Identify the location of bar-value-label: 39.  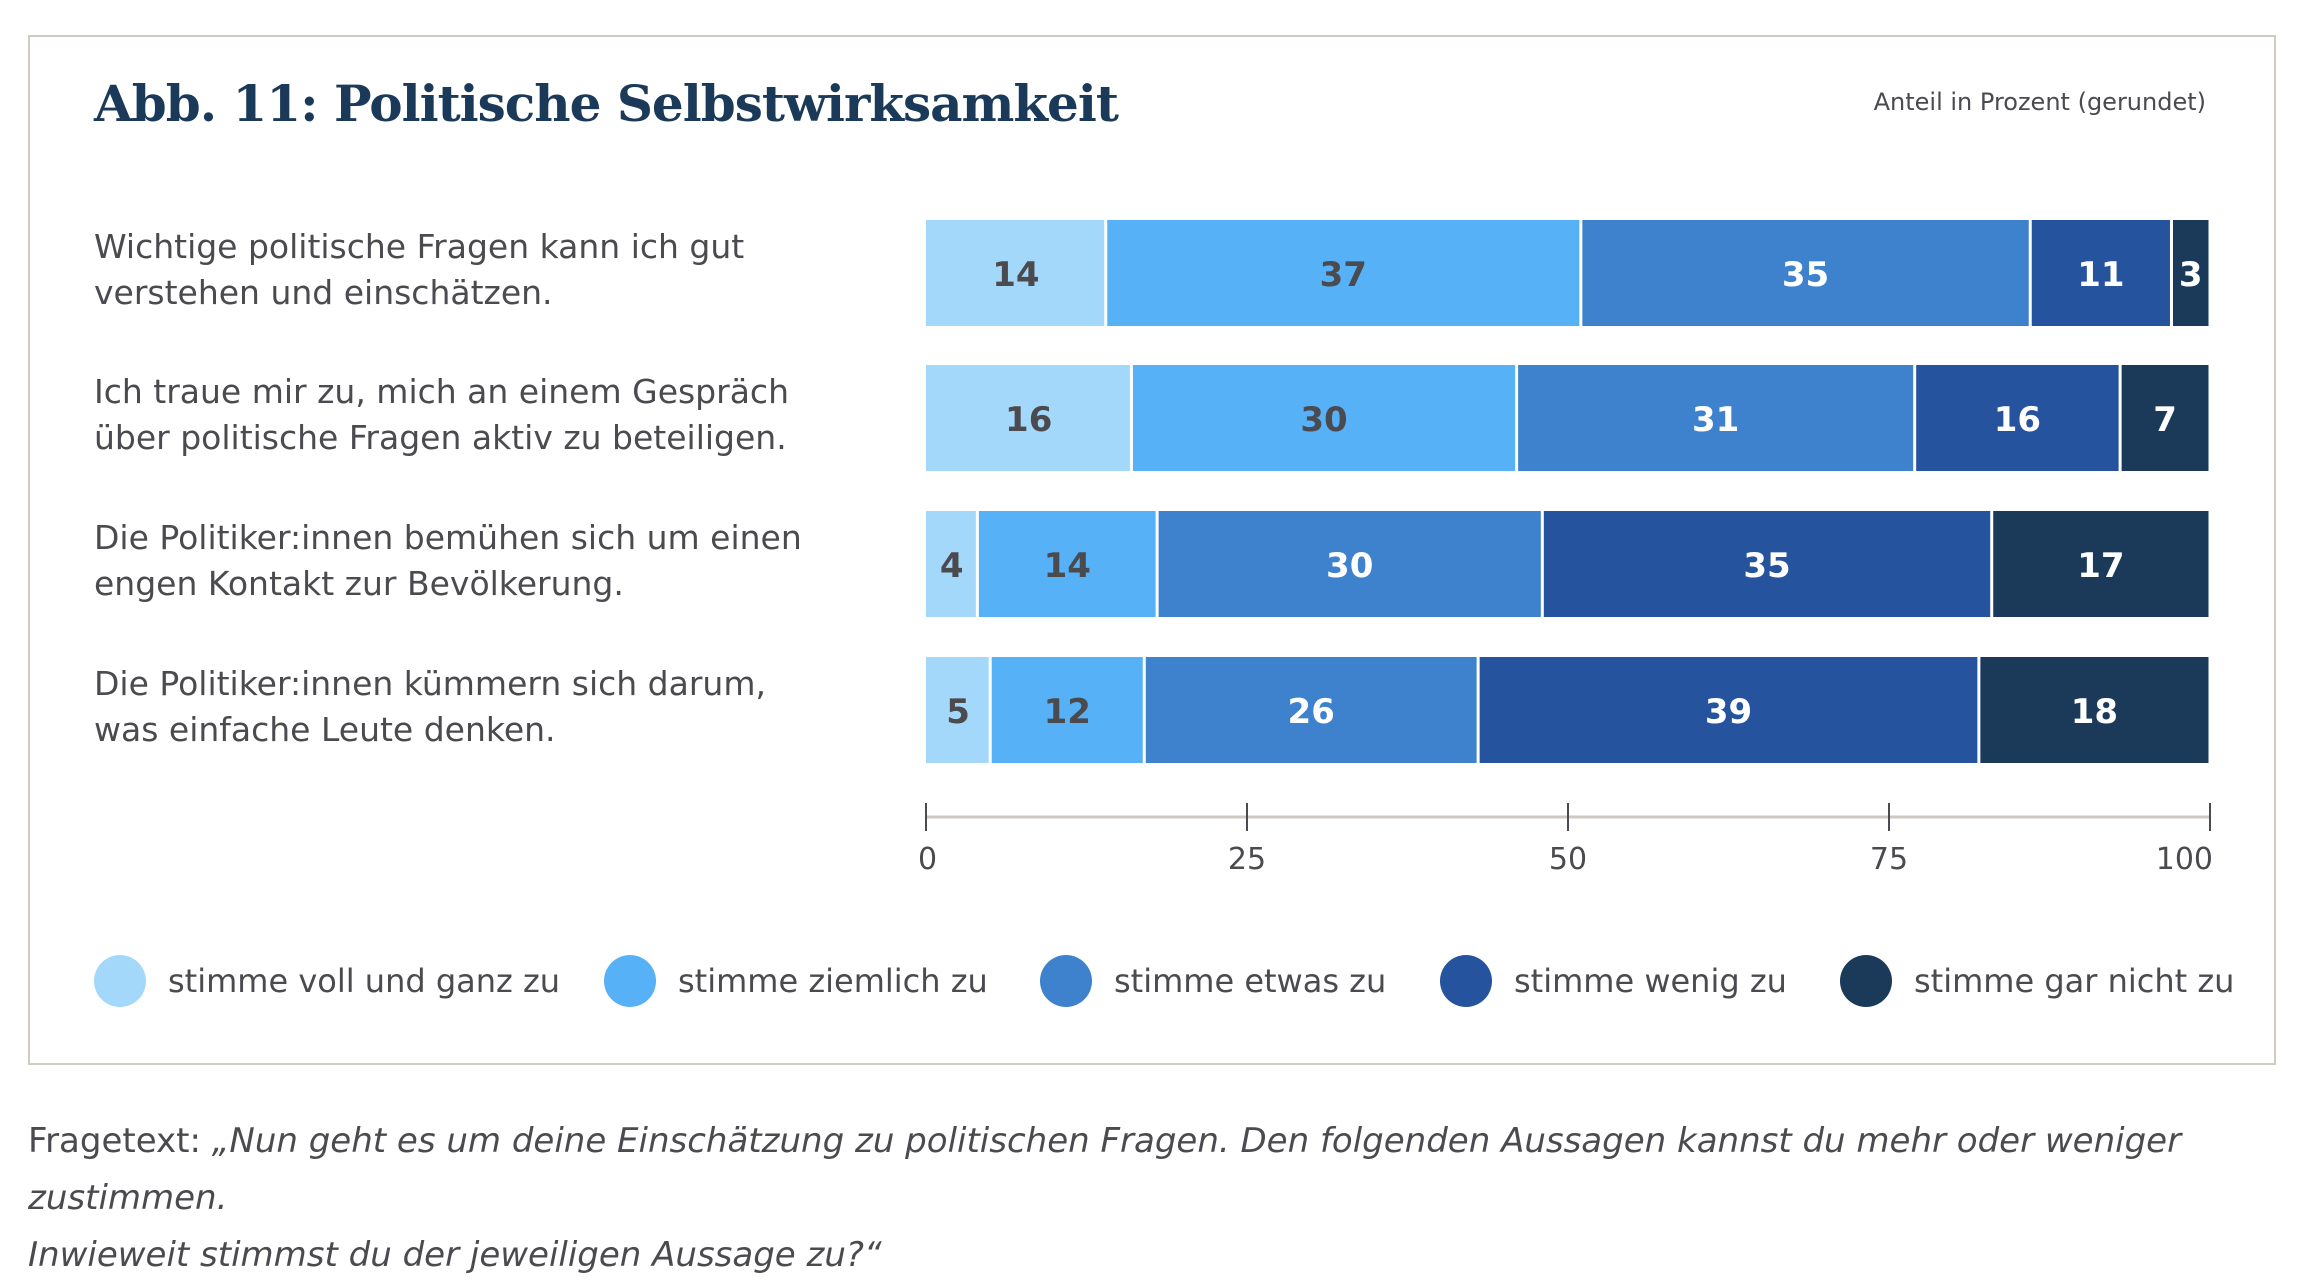
(1728, 712).